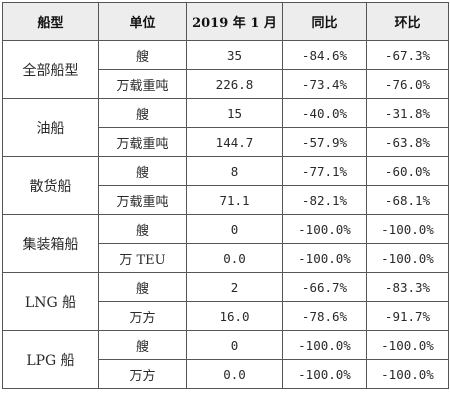 This screenshot has width=450, height=413. I want to click on header-yoy: 同比, so click(324, 21).